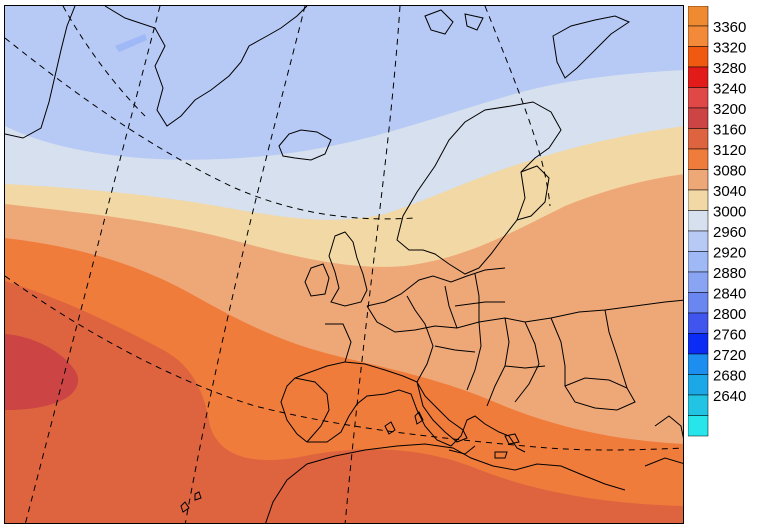 Image resolution: width=758 pixels, height=529 pixels. What do you see at coordinates (729, 27) in the screenshot?
I see `legend-tick-label: 3360` at bounding box center [729, 27].